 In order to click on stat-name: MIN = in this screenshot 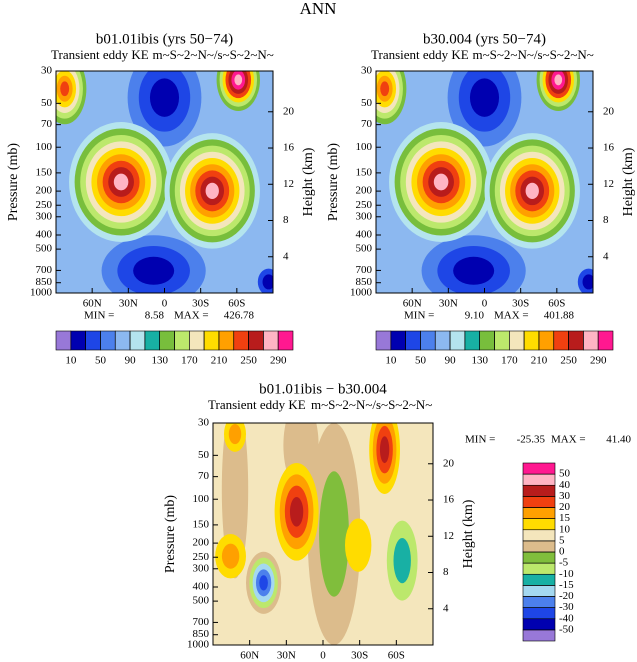, I will do `click(419, 316)`.